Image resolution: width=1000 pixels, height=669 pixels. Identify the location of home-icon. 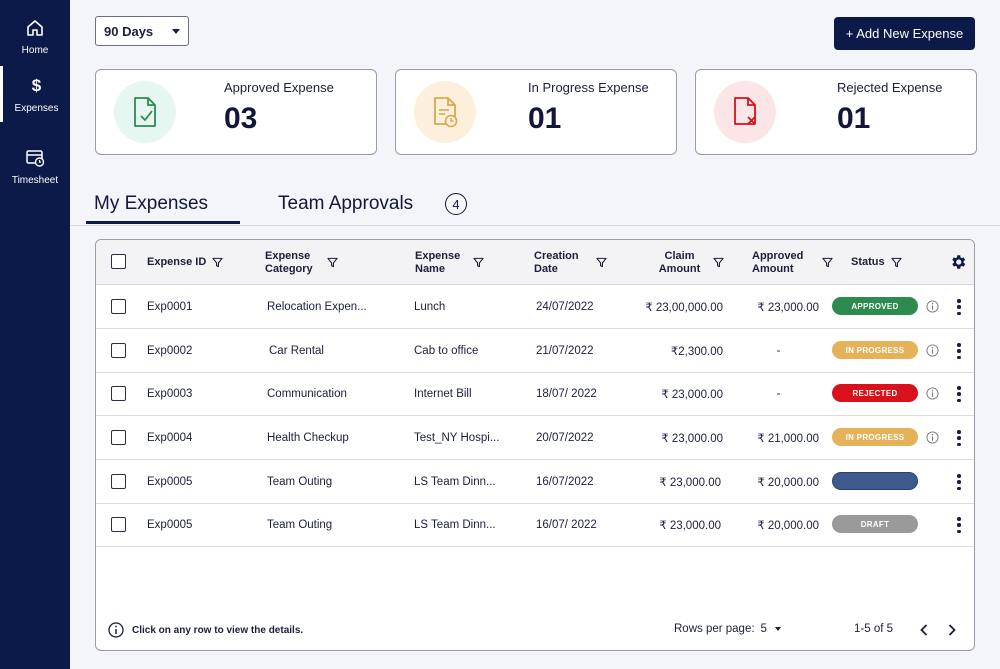
(35, 28).